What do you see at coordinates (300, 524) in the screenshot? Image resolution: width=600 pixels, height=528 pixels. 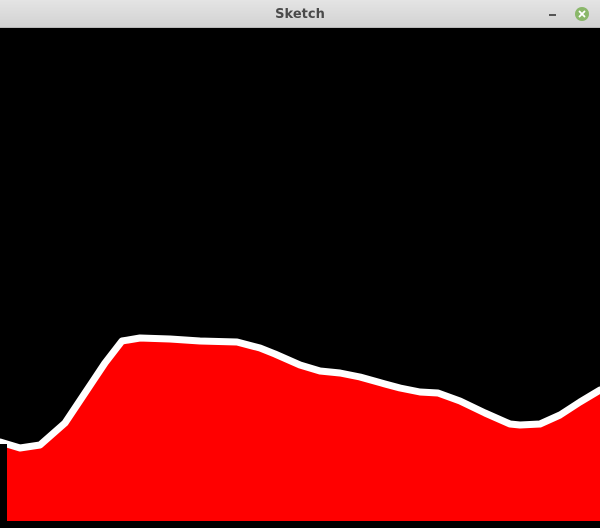 I see `canvas-bottom-edge` at bounding box center [300, 524].